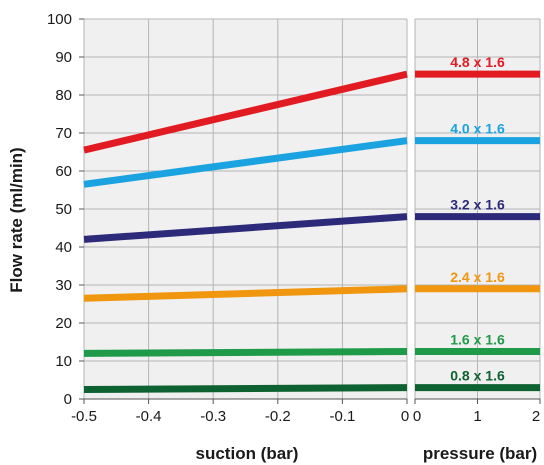 The image size is (544, 465). Describe the element at coordinates (149, 416) in the screenshot. I see `x-tick-label-suction: -0.4` at that location.